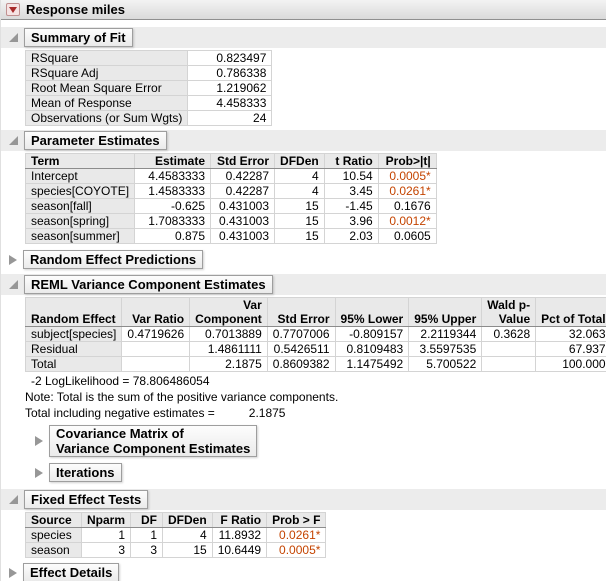 The height and width of the screenshot is (581, 606). I want to click on section-title-random-effect-predictions: Random Effect Predictions, so click(113, 259).